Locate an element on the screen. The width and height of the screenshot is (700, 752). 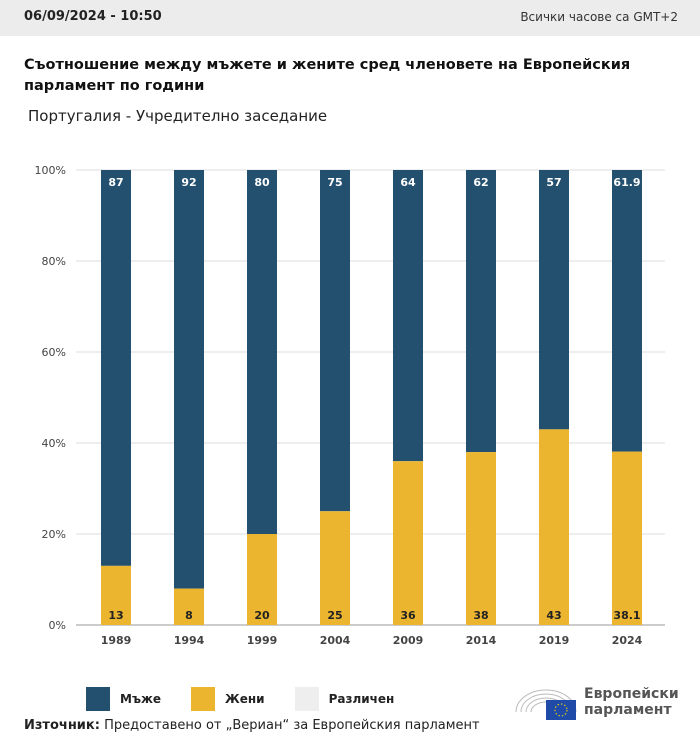
x-tick-label: 2014 is located at coordinates (481, 640).